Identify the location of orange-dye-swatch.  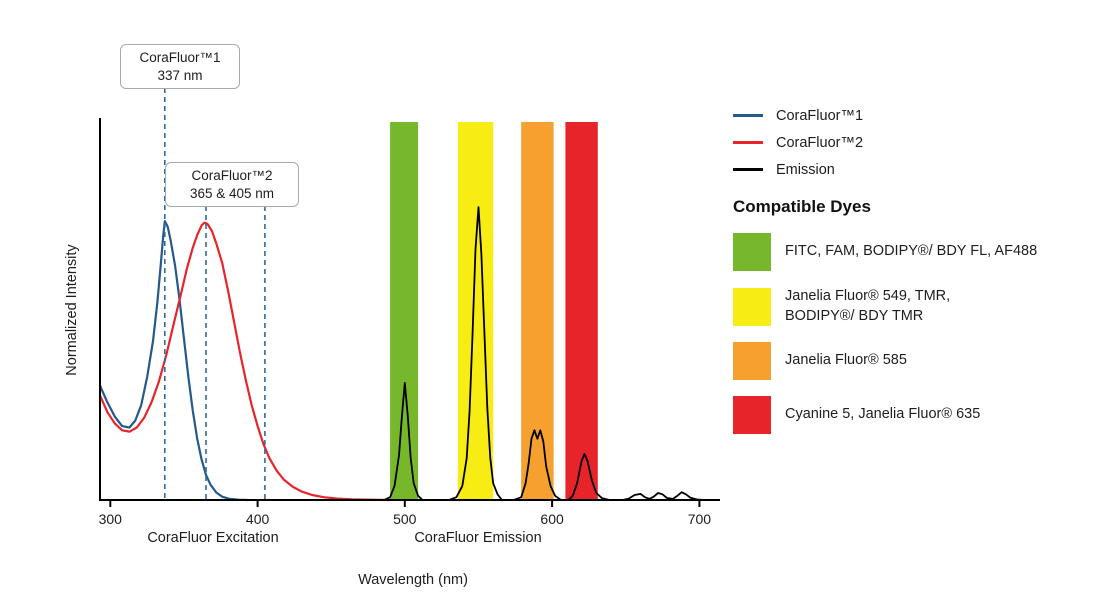
(752, 361).